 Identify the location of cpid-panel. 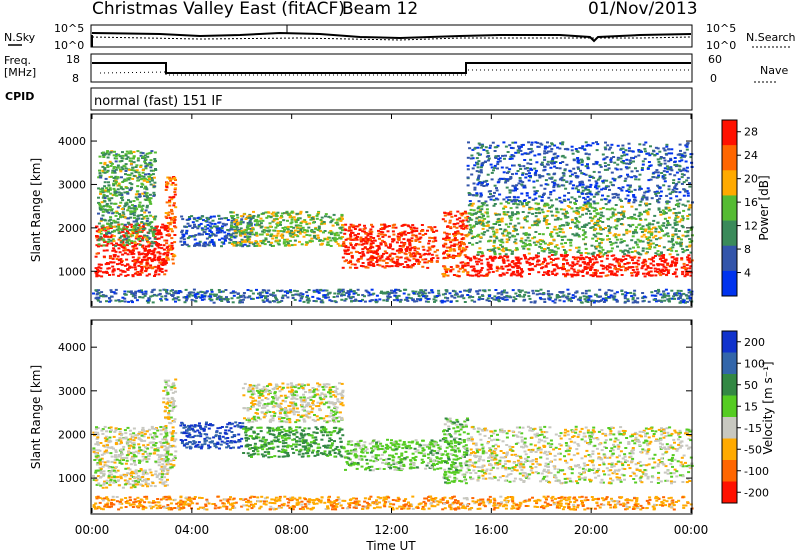
(391, 99).